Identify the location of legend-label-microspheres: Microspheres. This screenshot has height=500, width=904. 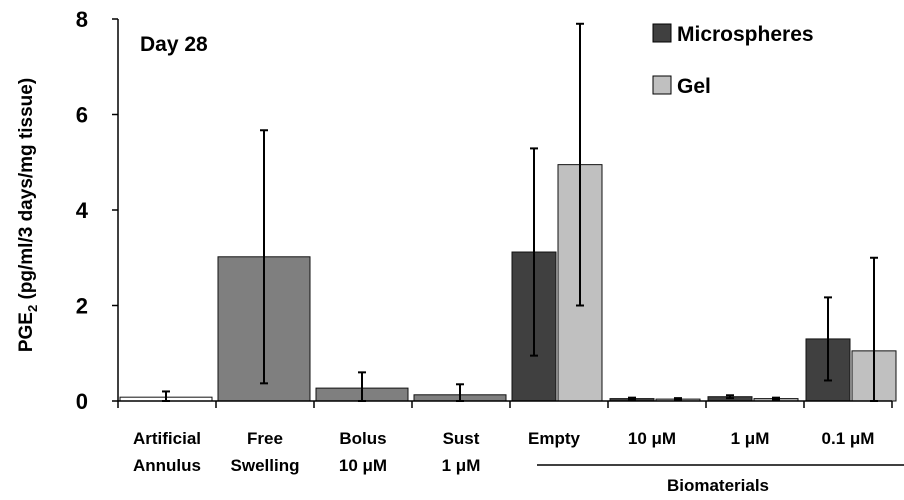
(745, 34).